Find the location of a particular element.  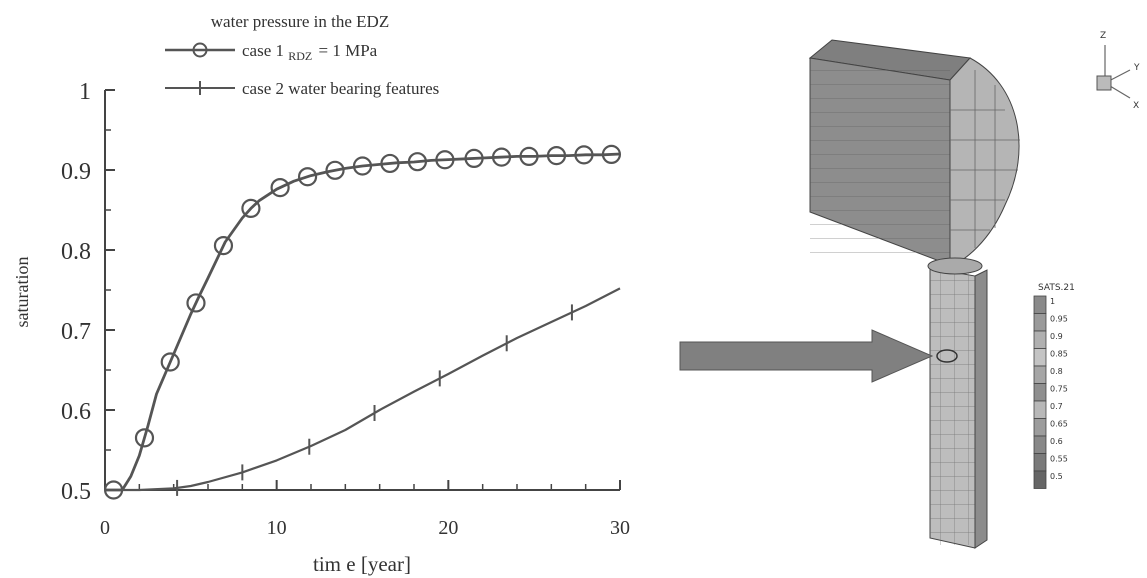

y-ticks: 0.5 0.6 0.7 0.8 0.9 1 is located at coordinates (88, 292).